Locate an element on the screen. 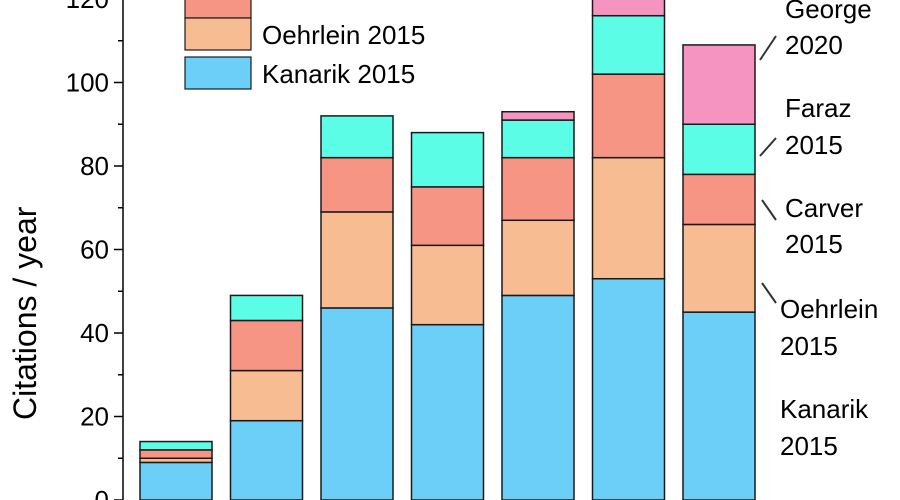 The image size is (900, 500). y-axis-title: Citations / year is located at coordinates (25, 313).